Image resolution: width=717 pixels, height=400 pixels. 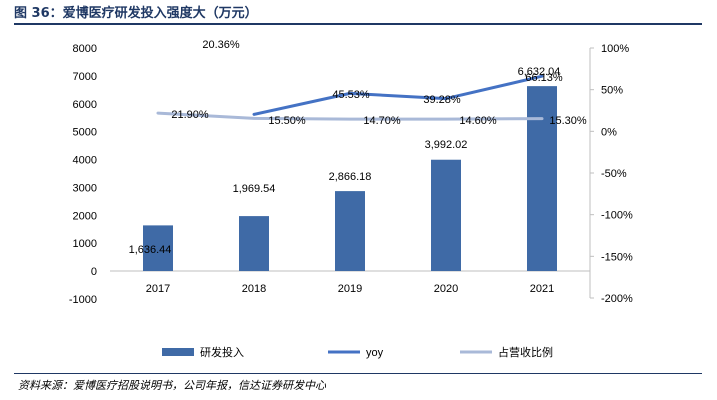 What do you see at coordinates (85, 77) in the screenshot?
I see `left-tick-label: 7000` at bounding box center [85, 77].